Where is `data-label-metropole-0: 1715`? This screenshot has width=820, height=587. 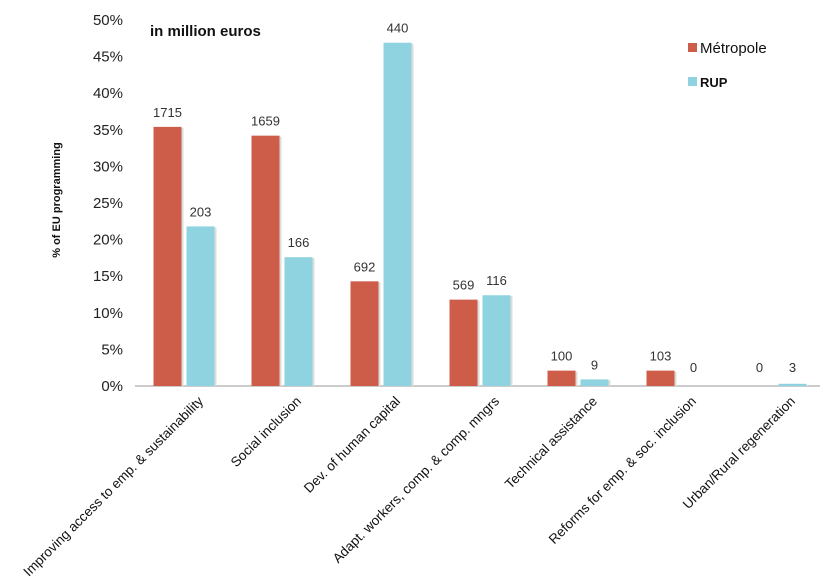 data-label-metropole-0: 1715 is located at coordinates (167, 112).